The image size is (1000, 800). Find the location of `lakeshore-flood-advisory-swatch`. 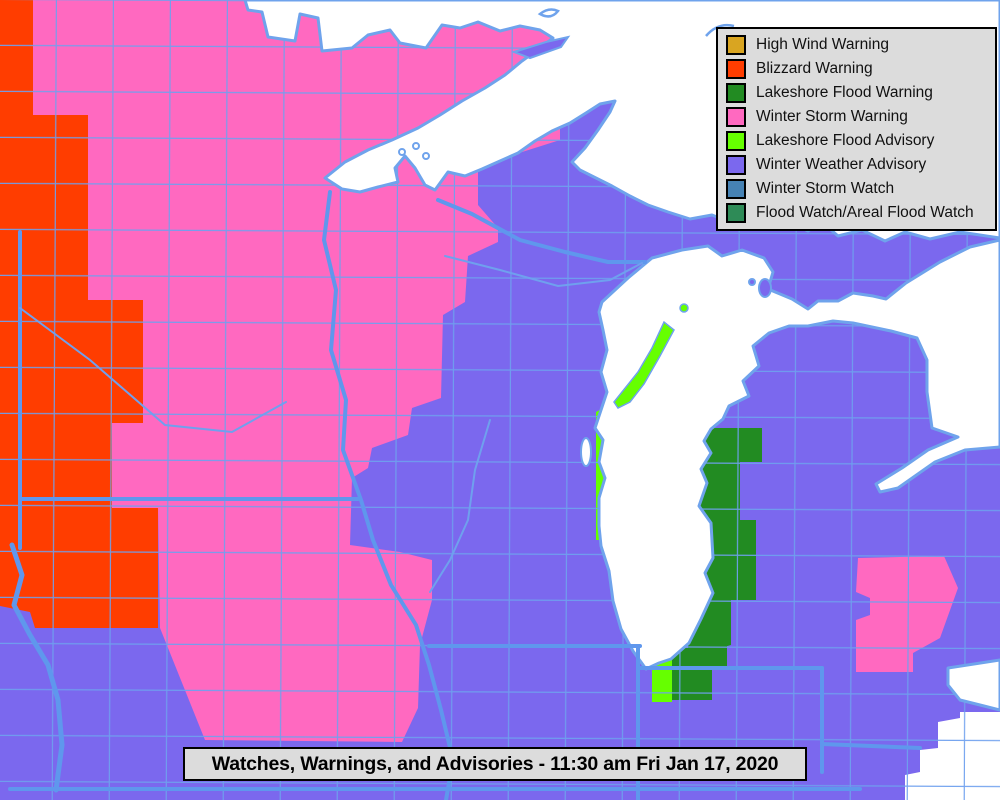

lakeshore-flood-advisory-swatch is located at coordinates (736, 141).